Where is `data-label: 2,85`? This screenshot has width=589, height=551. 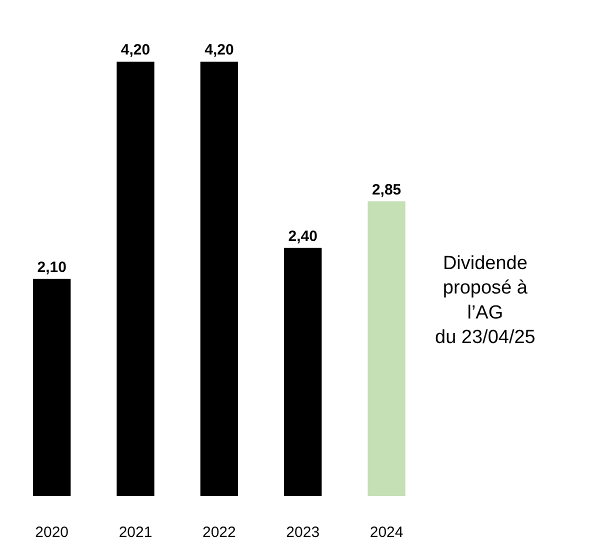
data-label: 2,85 is located at coordinates (387, 189).